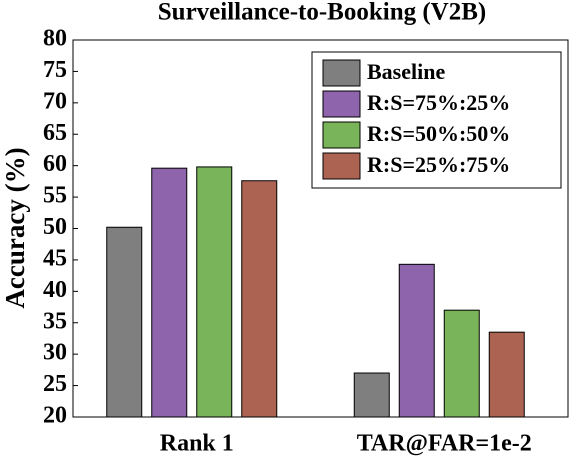 The height and width of the screenshot is (463, 572). Describe the element at coordinates (438, 133) in the screenshot. I see `legend-label: R:S=50%:50%` at that location.